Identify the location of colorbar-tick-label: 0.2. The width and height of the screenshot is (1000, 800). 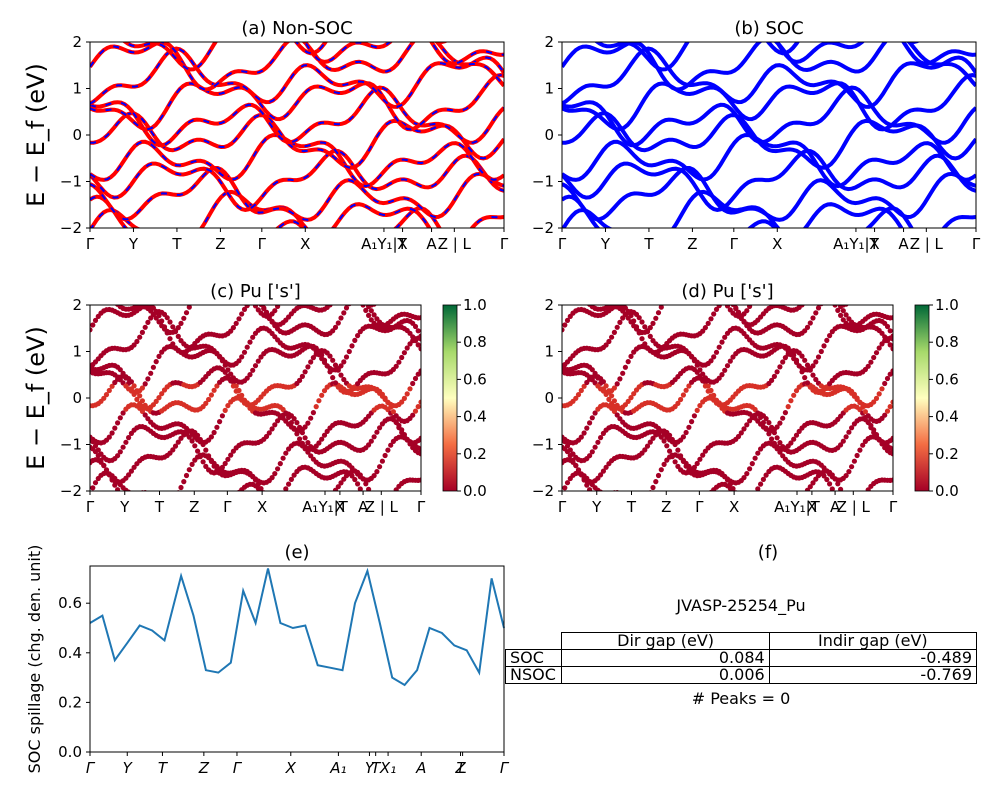
(947, 454).